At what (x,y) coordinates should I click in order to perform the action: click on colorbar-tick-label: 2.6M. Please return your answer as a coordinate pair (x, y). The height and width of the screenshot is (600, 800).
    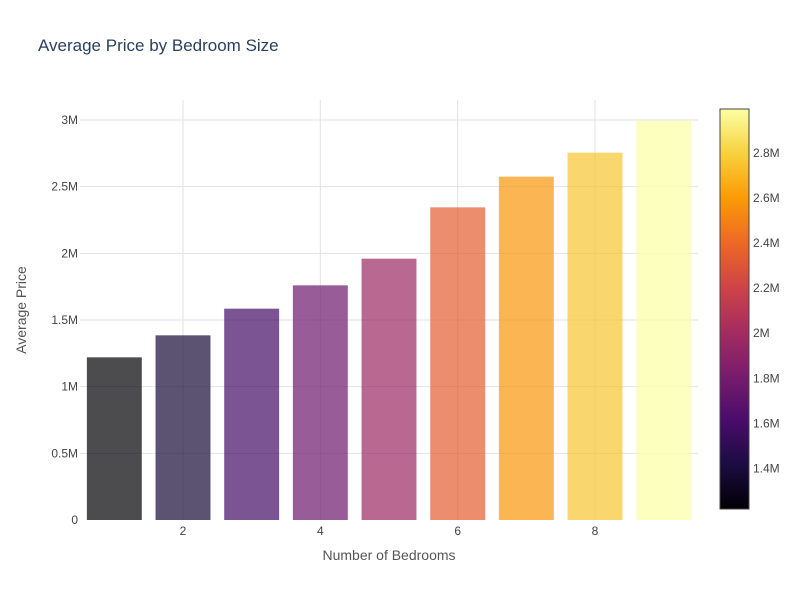
    Looking at the image, I should click on (766, 198).